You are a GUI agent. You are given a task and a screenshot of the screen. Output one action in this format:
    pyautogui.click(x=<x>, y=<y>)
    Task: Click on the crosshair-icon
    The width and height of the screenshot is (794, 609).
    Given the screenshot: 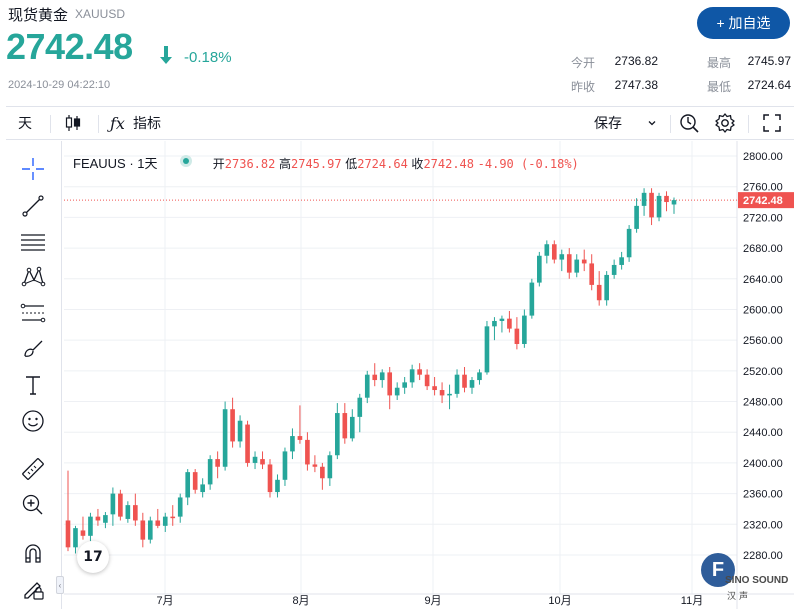 What is the action you would take?
    pyautogui.click(x=33, y=169)
    